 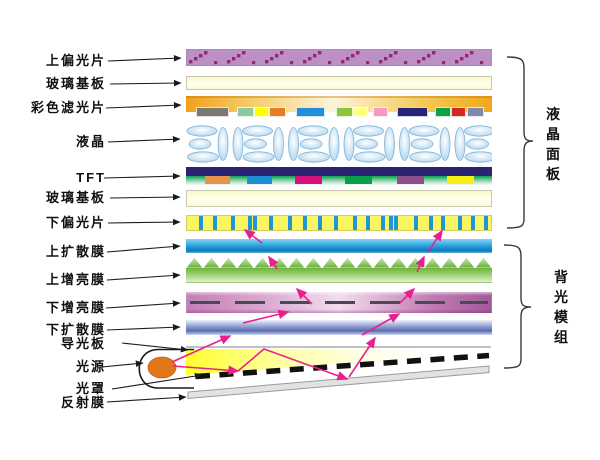 I want to click on layer-lower-brightness-film, so click(x=339, y=302).